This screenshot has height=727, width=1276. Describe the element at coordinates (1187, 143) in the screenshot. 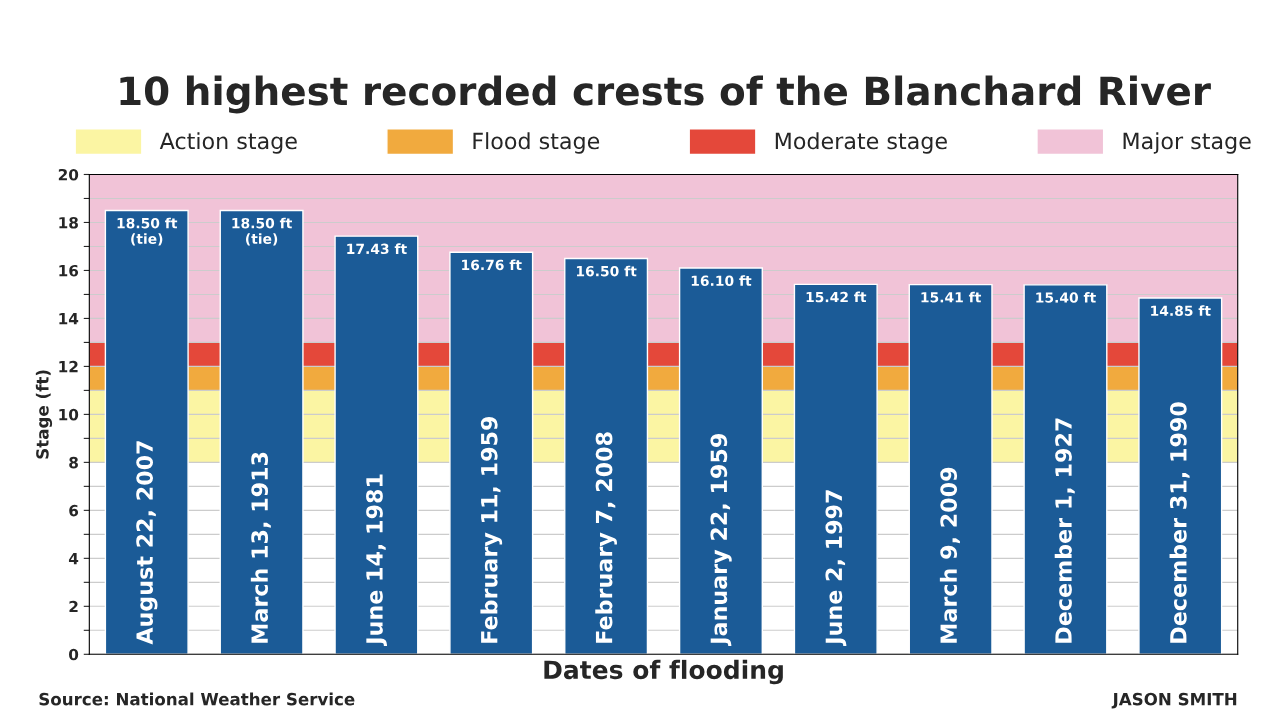

I see `legend-label: Major stage` at that location.